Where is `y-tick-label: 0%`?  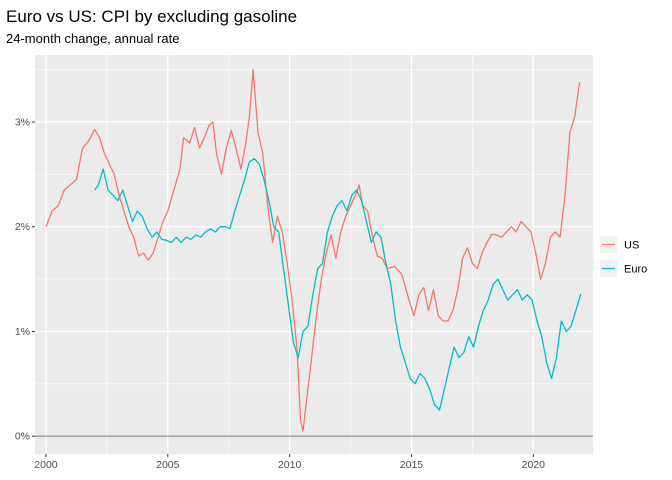
y-tick-label: 0% is located at coordinates (22, 437).